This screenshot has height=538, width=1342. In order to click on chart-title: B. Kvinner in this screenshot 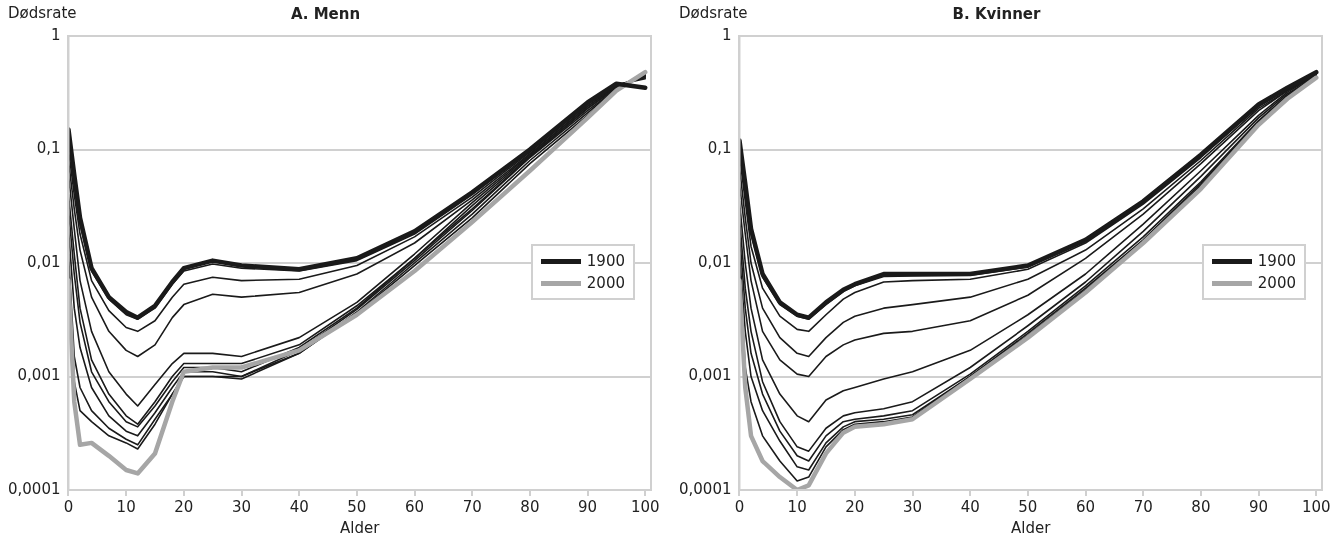, I will do `click(997, 13)`.